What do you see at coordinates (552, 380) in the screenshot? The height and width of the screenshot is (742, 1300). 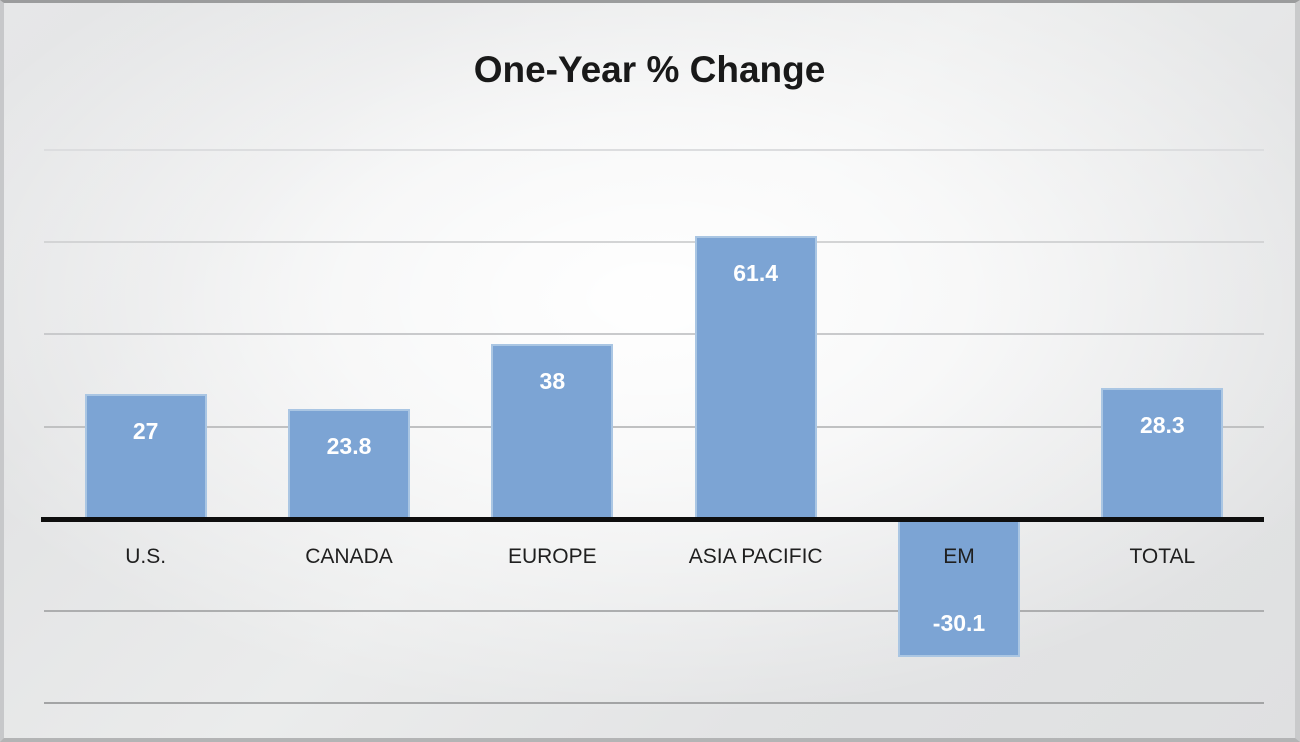 I see `bar-value-label: 38` at bounding box center [552, 380].